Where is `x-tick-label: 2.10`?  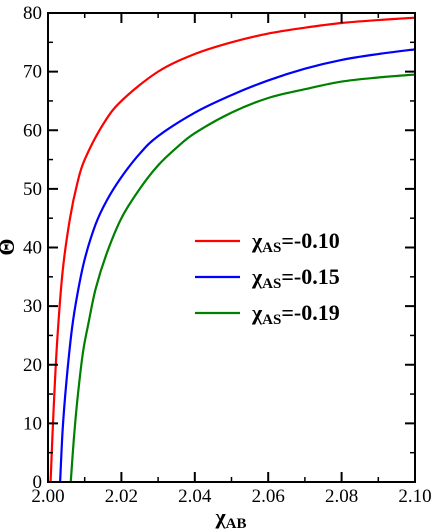
x-tick-label: 2.10 is located at coordinates (414, 496).